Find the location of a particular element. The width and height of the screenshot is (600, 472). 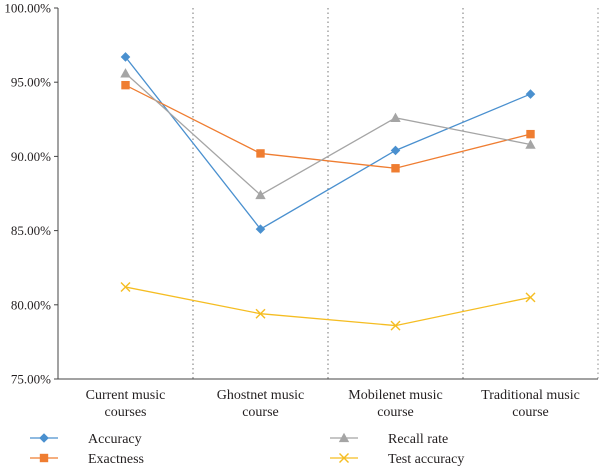

y-tick-label: 75.00% is located at coordinates (31, 379).